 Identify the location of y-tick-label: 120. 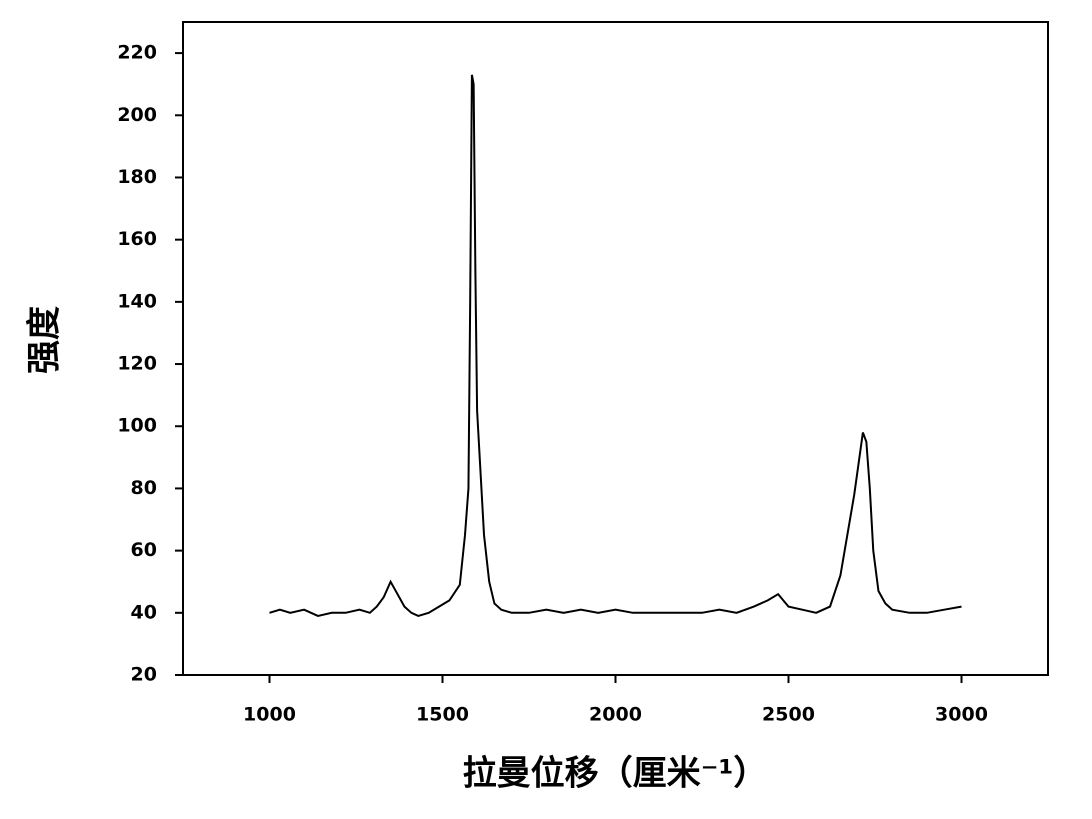
(137, 364).